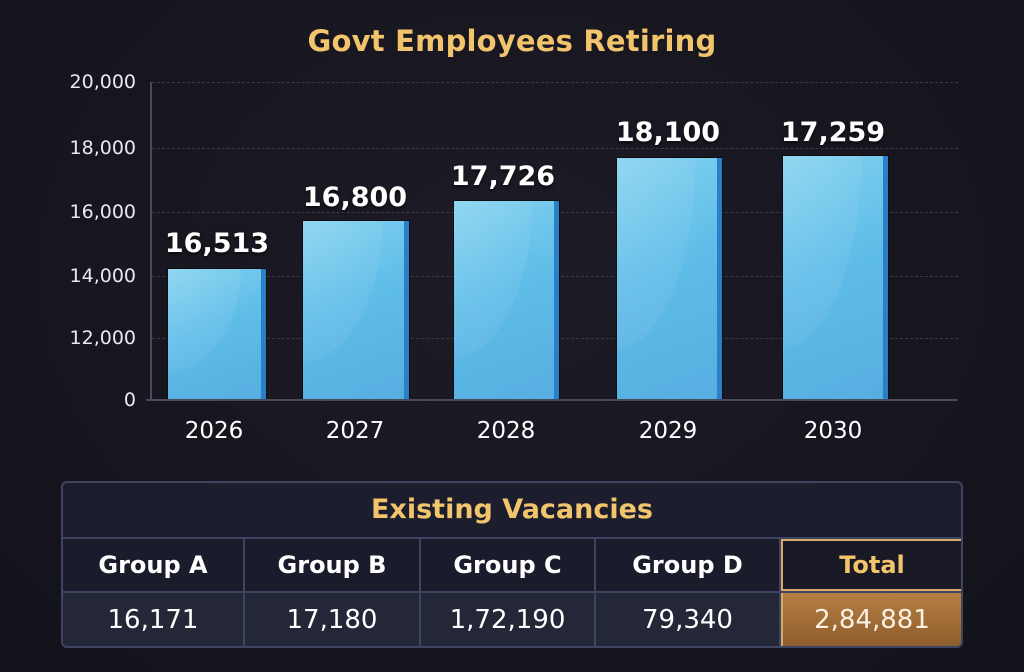 The image size is (1024, 672). Describe the element at coordinates (154, 565) in the screenshot. I see `header-group-a: Group A` at that location.